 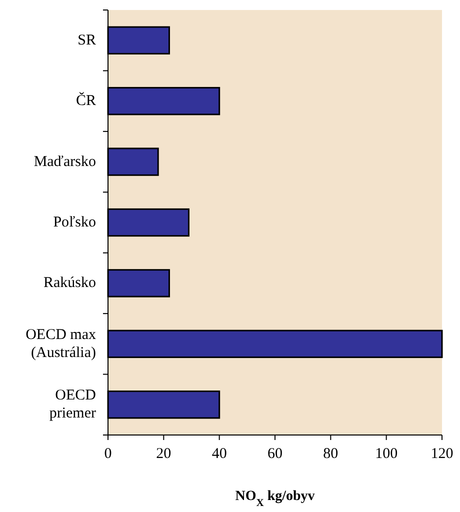 What do you see at coordinates (108, 454) in the screenshot?
I see `x-tick-label: 0` at bounding box center [108, 454].